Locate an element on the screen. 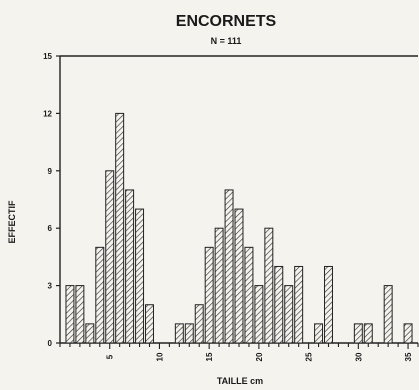 This screenshot has width=419, height=390. x-tick-label: 25 is located at coordinates (309, 356).